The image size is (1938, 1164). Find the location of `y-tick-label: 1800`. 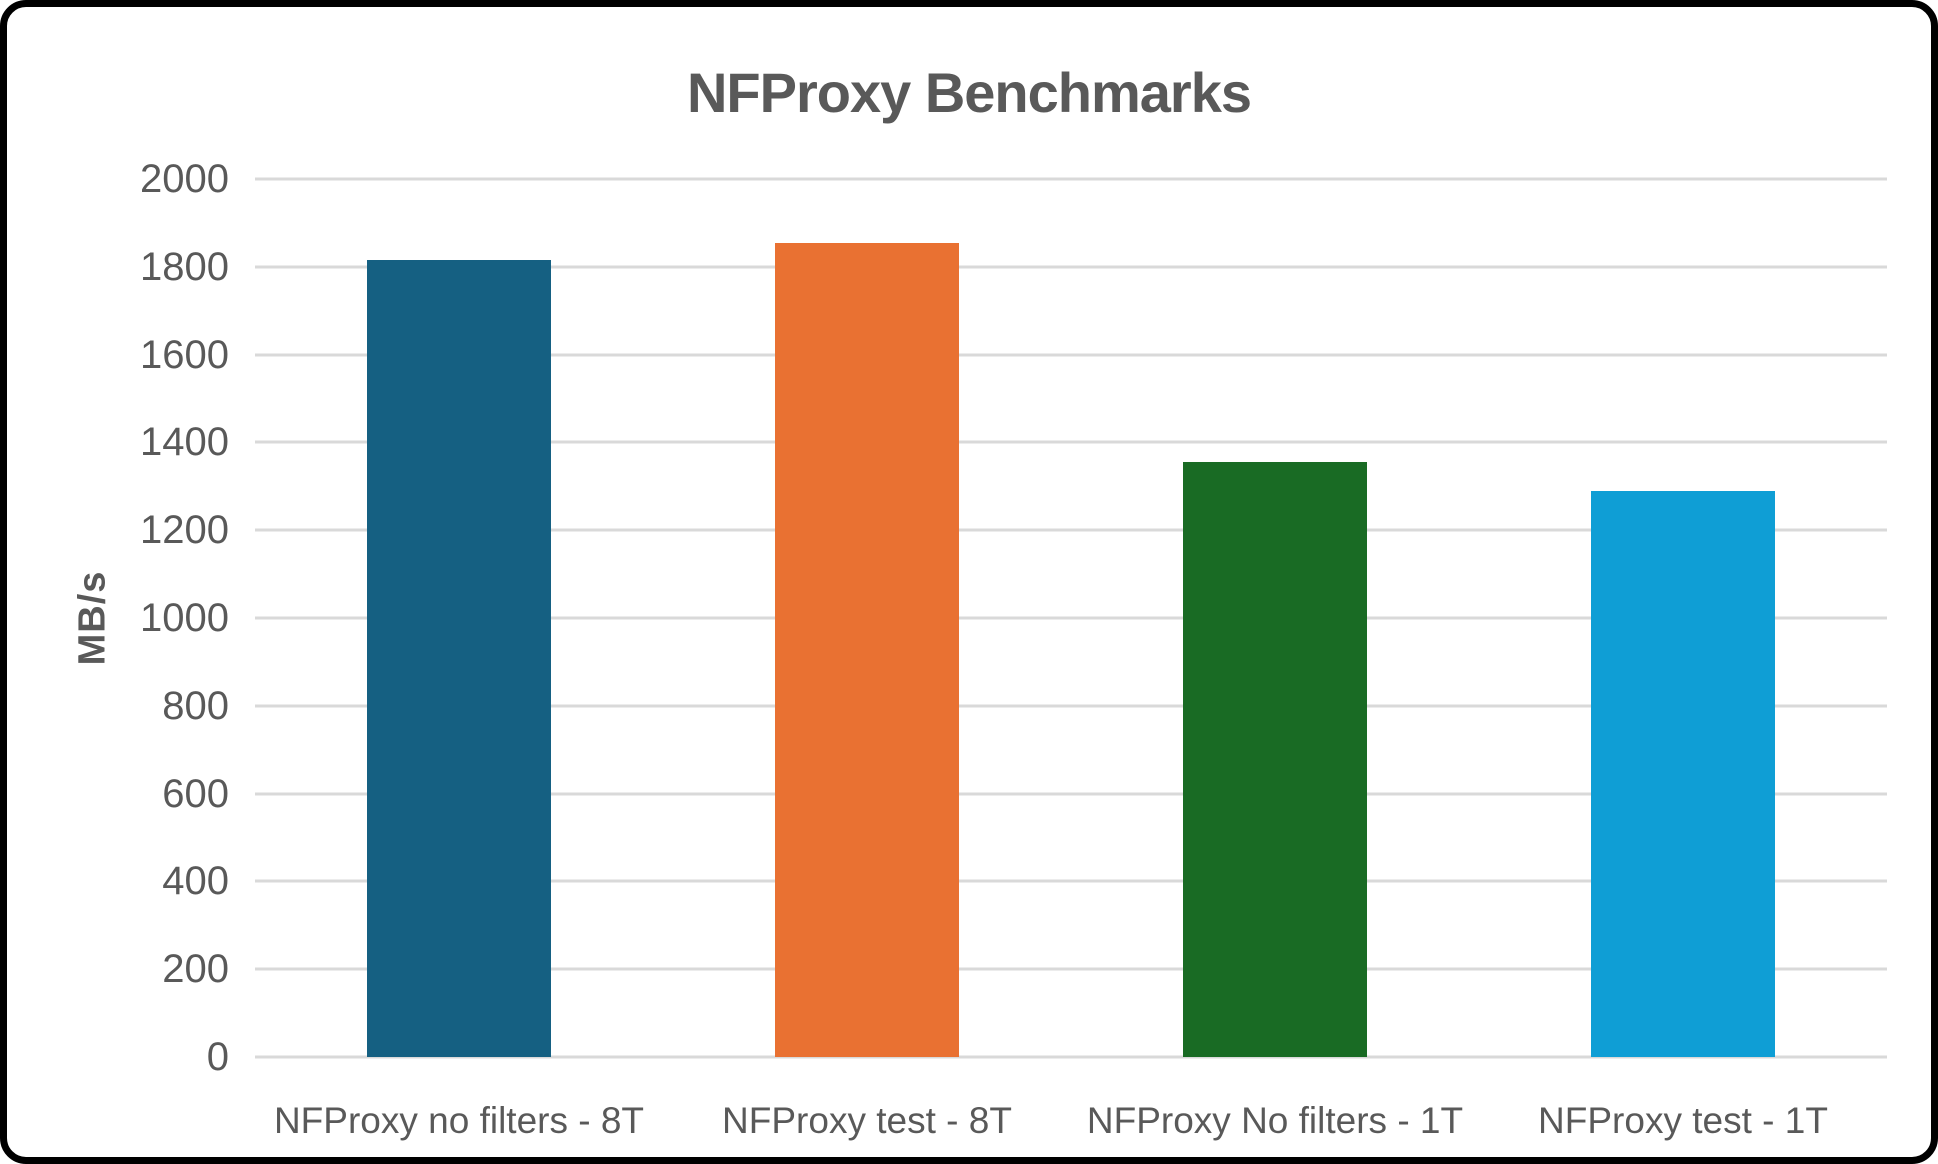

y-tick-label: 1800 is located at coordinates (184, 266).